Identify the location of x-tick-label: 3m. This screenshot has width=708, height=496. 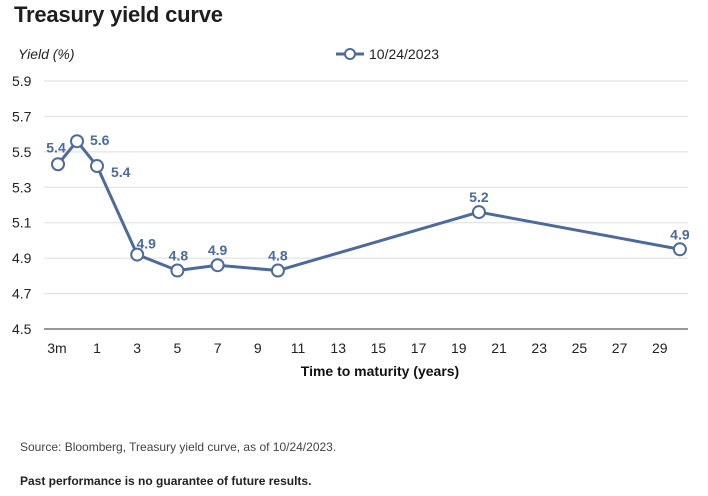
(56, 348).